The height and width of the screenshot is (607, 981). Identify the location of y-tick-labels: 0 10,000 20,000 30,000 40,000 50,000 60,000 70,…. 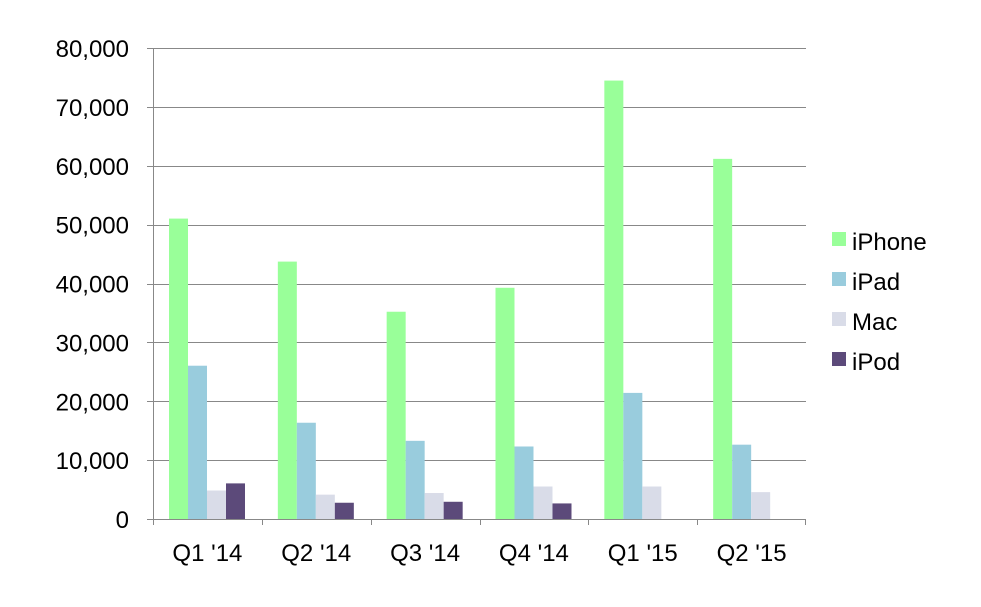
(92, 285).